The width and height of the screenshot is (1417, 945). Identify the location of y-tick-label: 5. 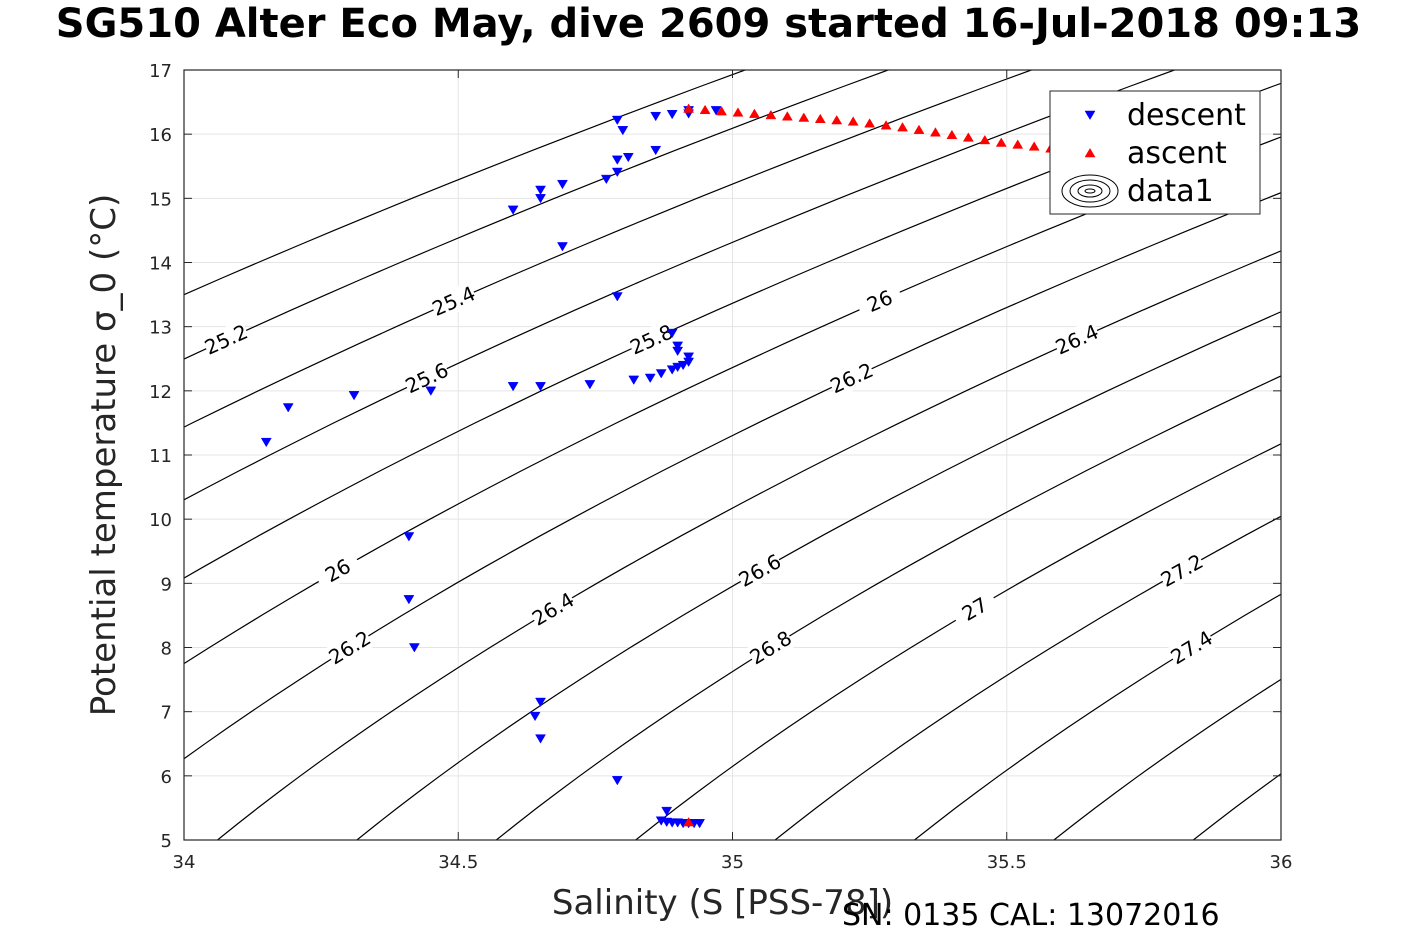
(166, 841).